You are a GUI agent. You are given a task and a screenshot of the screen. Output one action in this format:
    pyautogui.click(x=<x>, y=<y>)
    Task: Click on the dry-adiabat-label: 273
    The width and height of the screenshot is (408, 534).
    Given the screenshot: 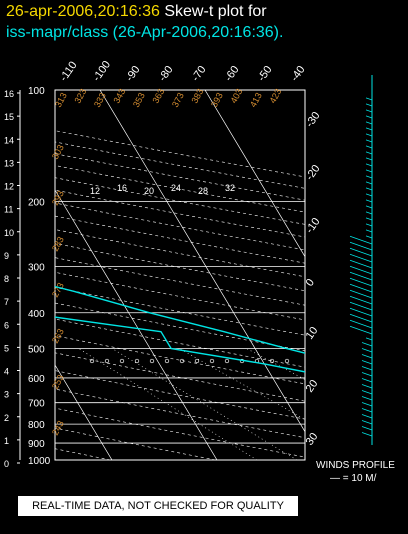 What is the action you would take?
    pyautogui.click(x=58, y=290)
    